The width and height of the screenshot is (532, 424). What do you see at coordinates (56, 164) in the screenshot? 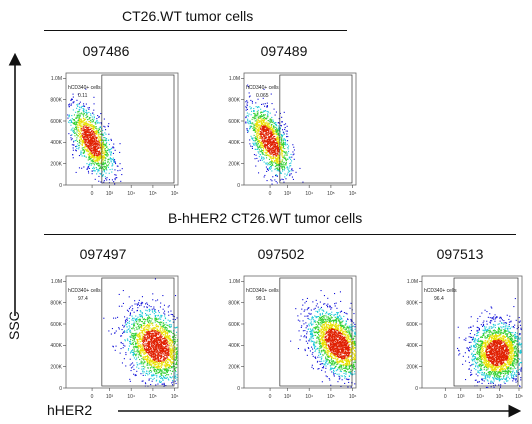
I see `y-tick-label: 200K` at bounding box center [56, 164].